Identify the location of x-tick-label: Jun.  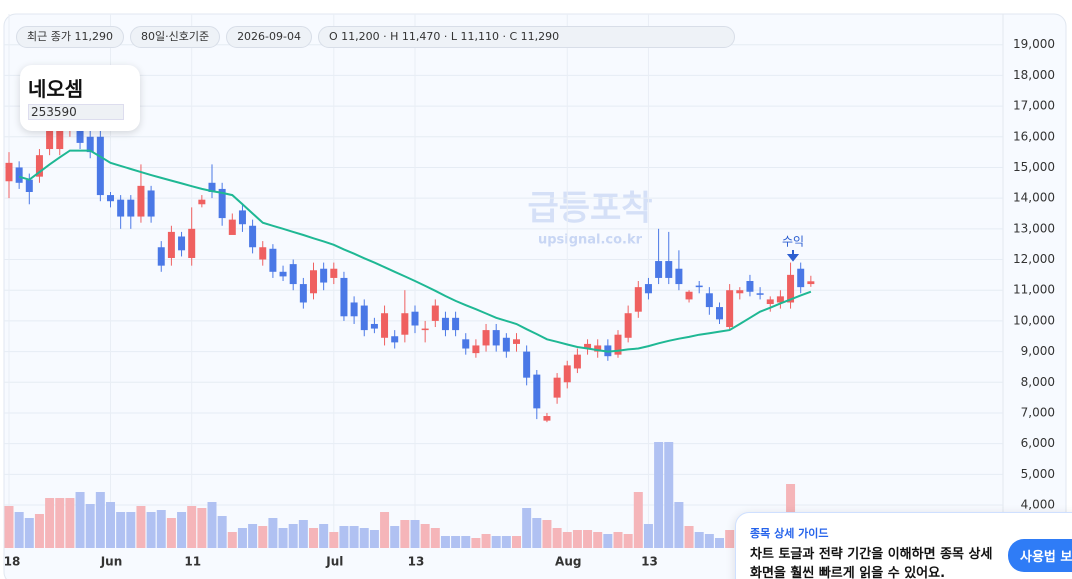
(111, 562).